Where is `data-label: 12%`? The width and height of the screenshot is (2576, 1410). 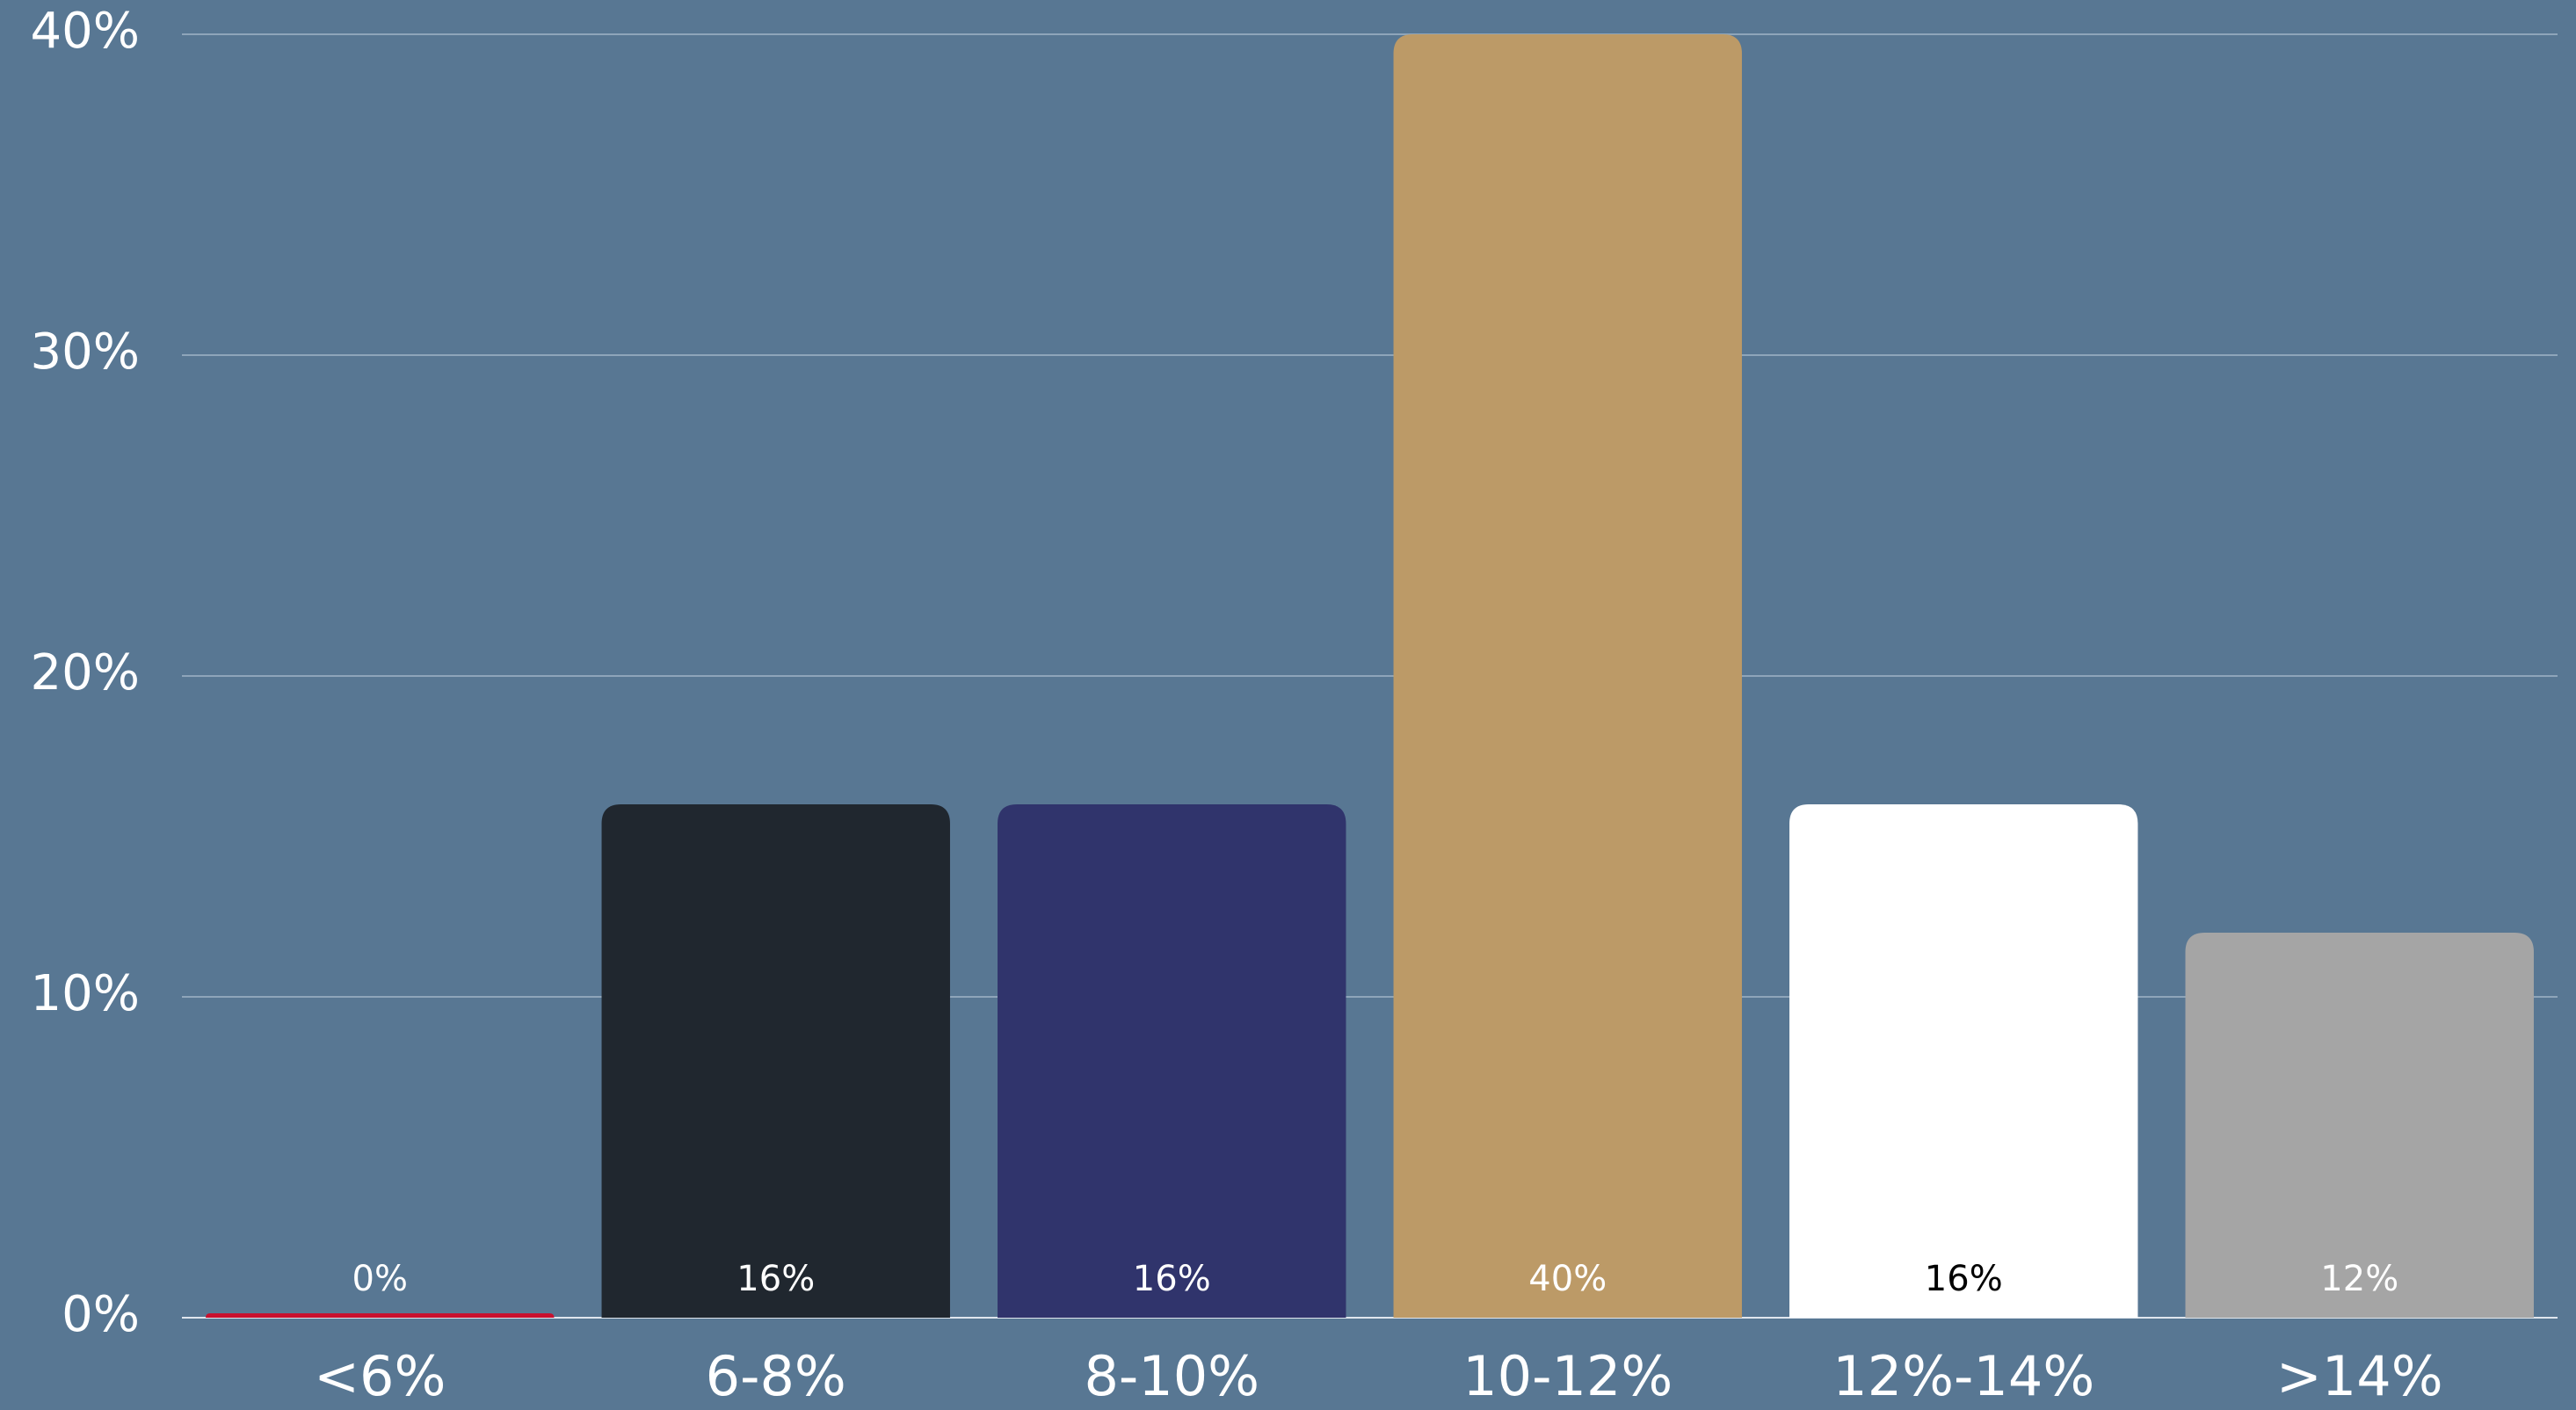
data-label: 12% is located at coordinates (2359, 1279).